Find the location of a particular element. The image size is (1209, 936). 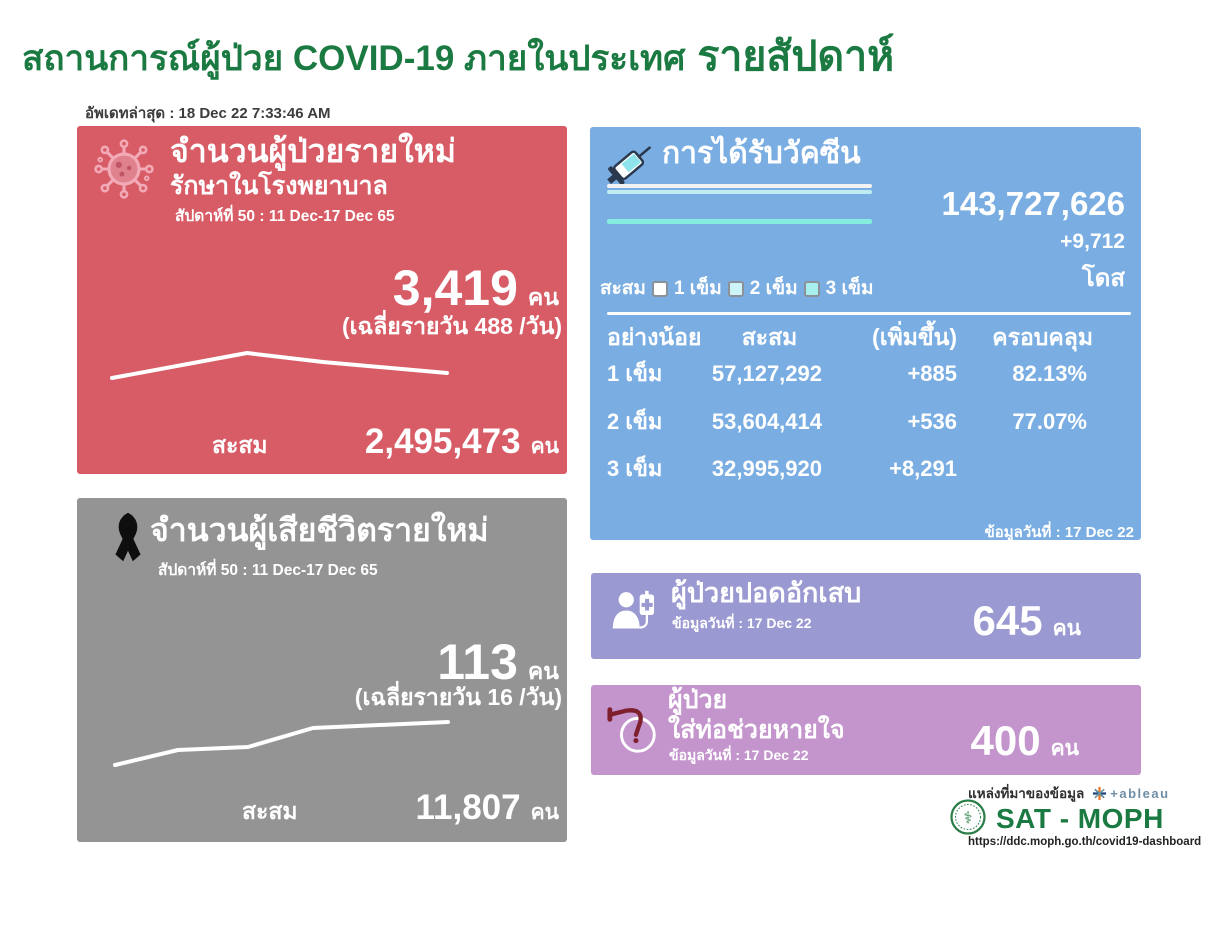

dose3-label: 3 เข็ม is located at coordinates (635, 469).